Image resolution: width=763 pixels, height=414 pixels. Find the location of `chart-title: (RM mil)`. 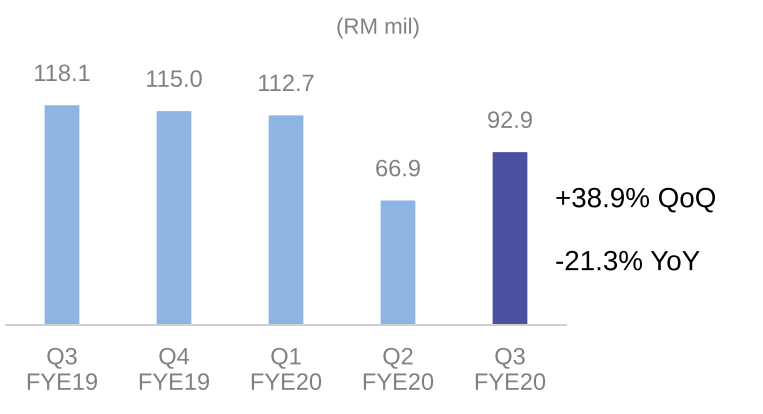

chart-title: (RM mil) is located at coordinates (378, 28).